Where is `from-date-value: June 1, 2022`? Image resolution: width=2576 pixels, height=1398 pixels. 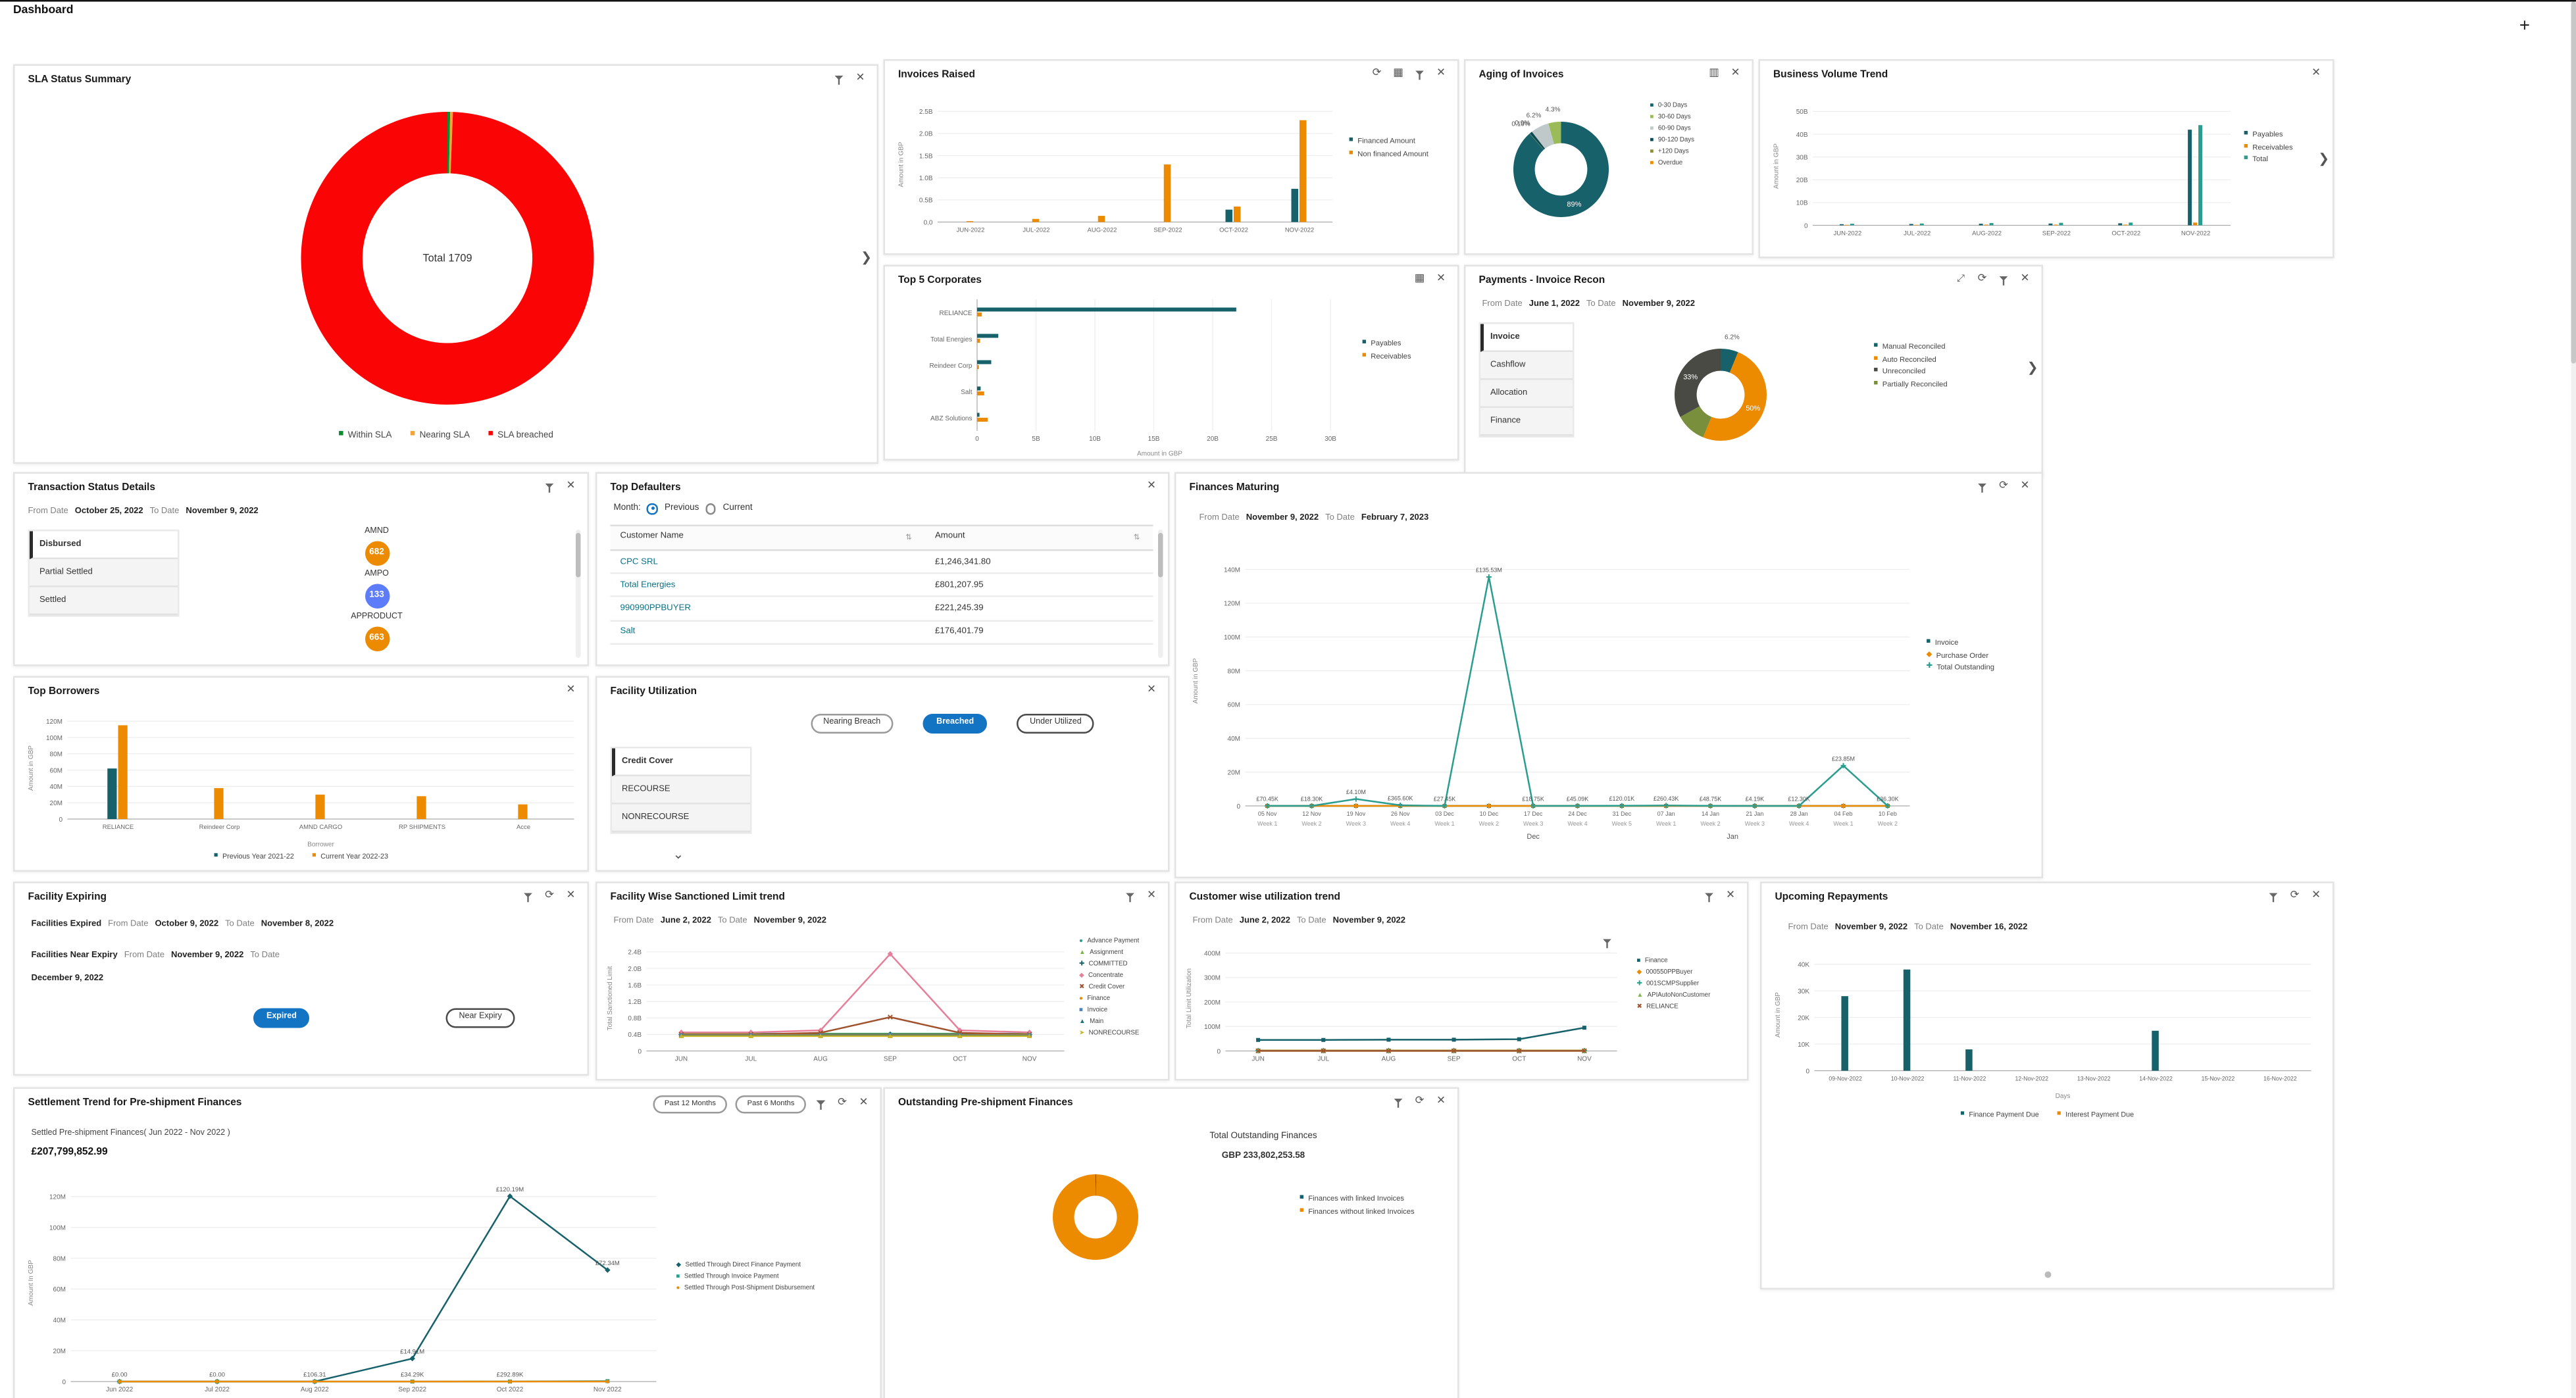 from-date-value: June 1, 2022 is located at coordinates (1554, 304).